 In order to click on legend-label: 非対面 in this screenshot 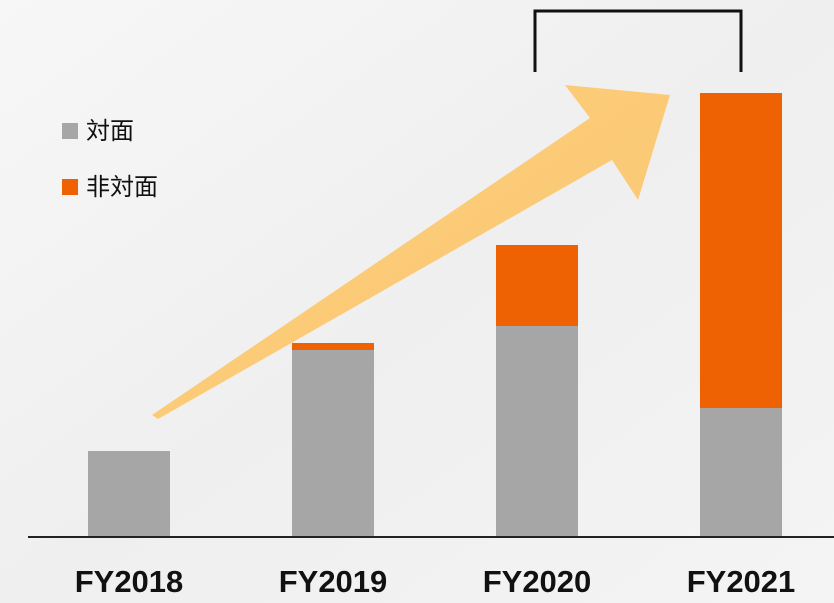, I will do `click(122, 187)`.